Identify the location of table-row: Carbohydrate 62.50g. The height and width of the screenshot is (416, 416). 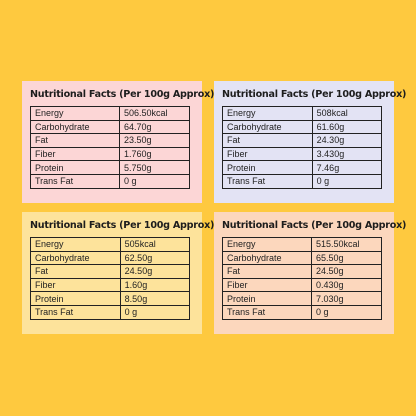
(110, 258).